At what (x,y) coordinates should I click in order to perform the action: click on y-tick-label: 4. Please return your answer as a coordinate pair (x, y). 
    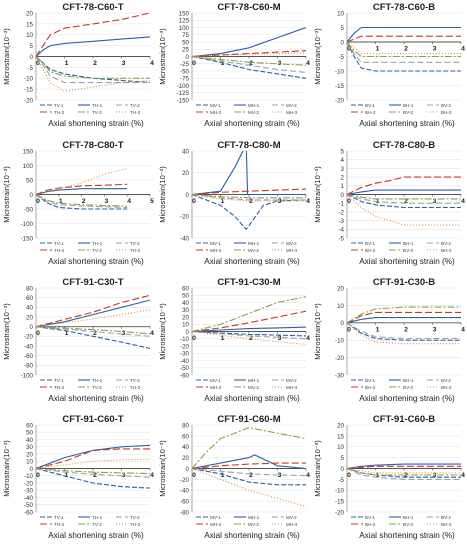
    Looking at the image, I should click on (343, 160).